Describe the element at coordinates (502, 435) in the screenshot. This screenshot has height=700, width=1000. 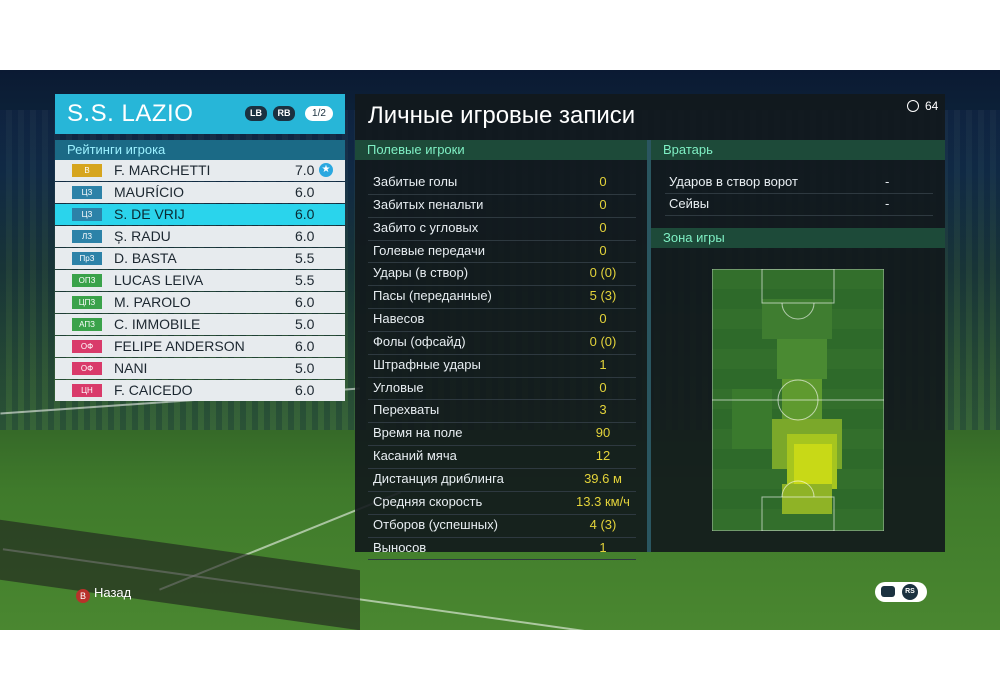
I see `stat-row: Время на поле 90` at that location.